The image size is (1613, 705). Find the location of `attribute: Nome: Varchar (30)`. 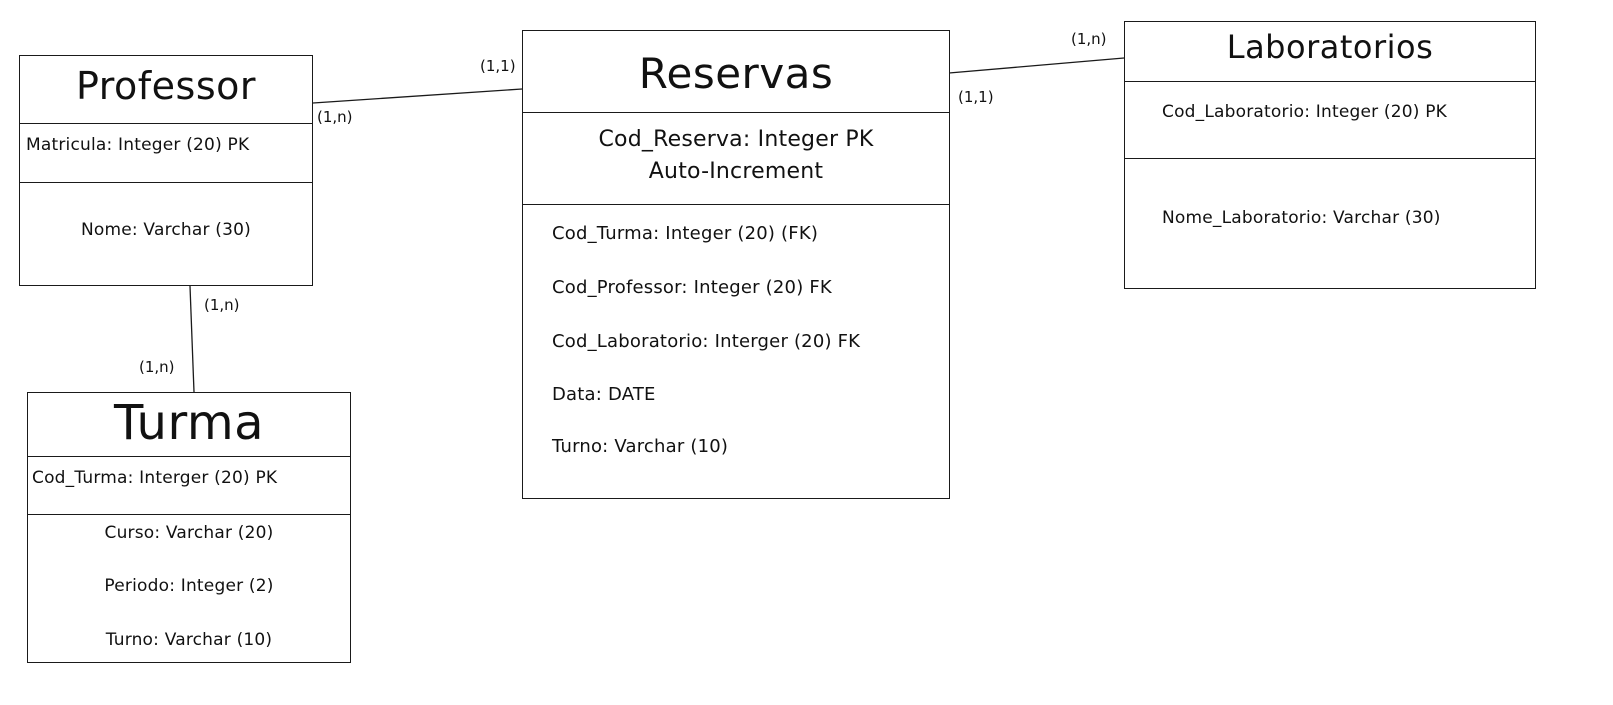

attribute: Nome: Varchar (30) is located at coordinates (166, 230).